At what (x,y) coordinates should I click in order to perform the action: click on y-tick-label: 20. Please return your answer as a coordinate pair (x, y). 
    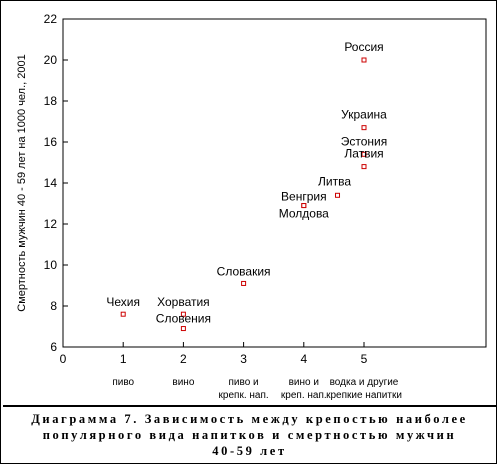
    Looking at the image, I should click on (51, 60).